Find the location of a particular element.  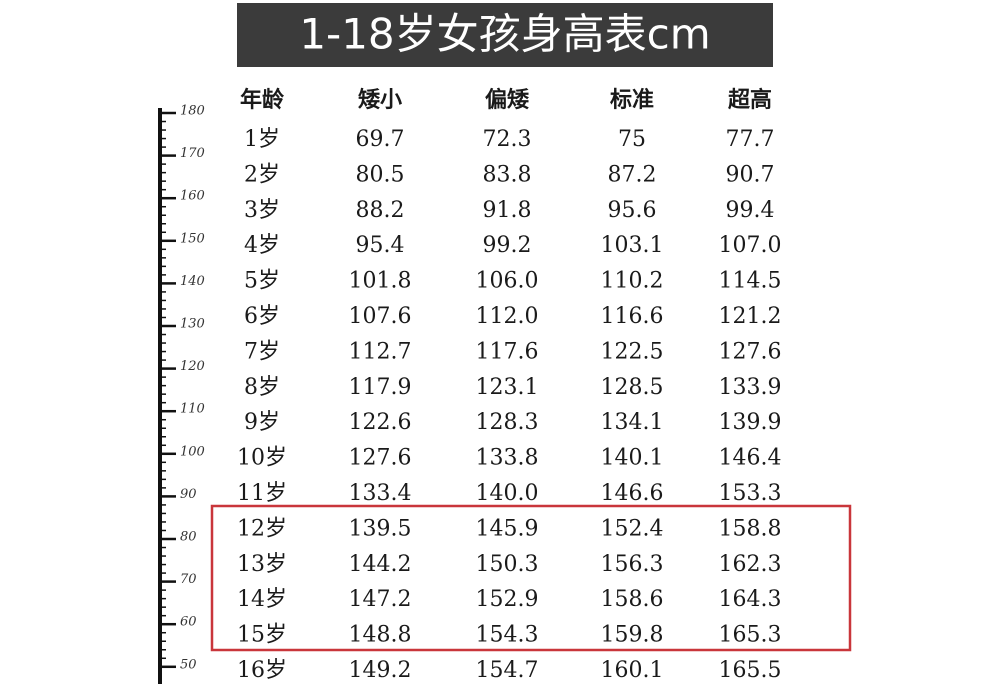

value-cell: 139.5 is located at coordinates (380, 528).